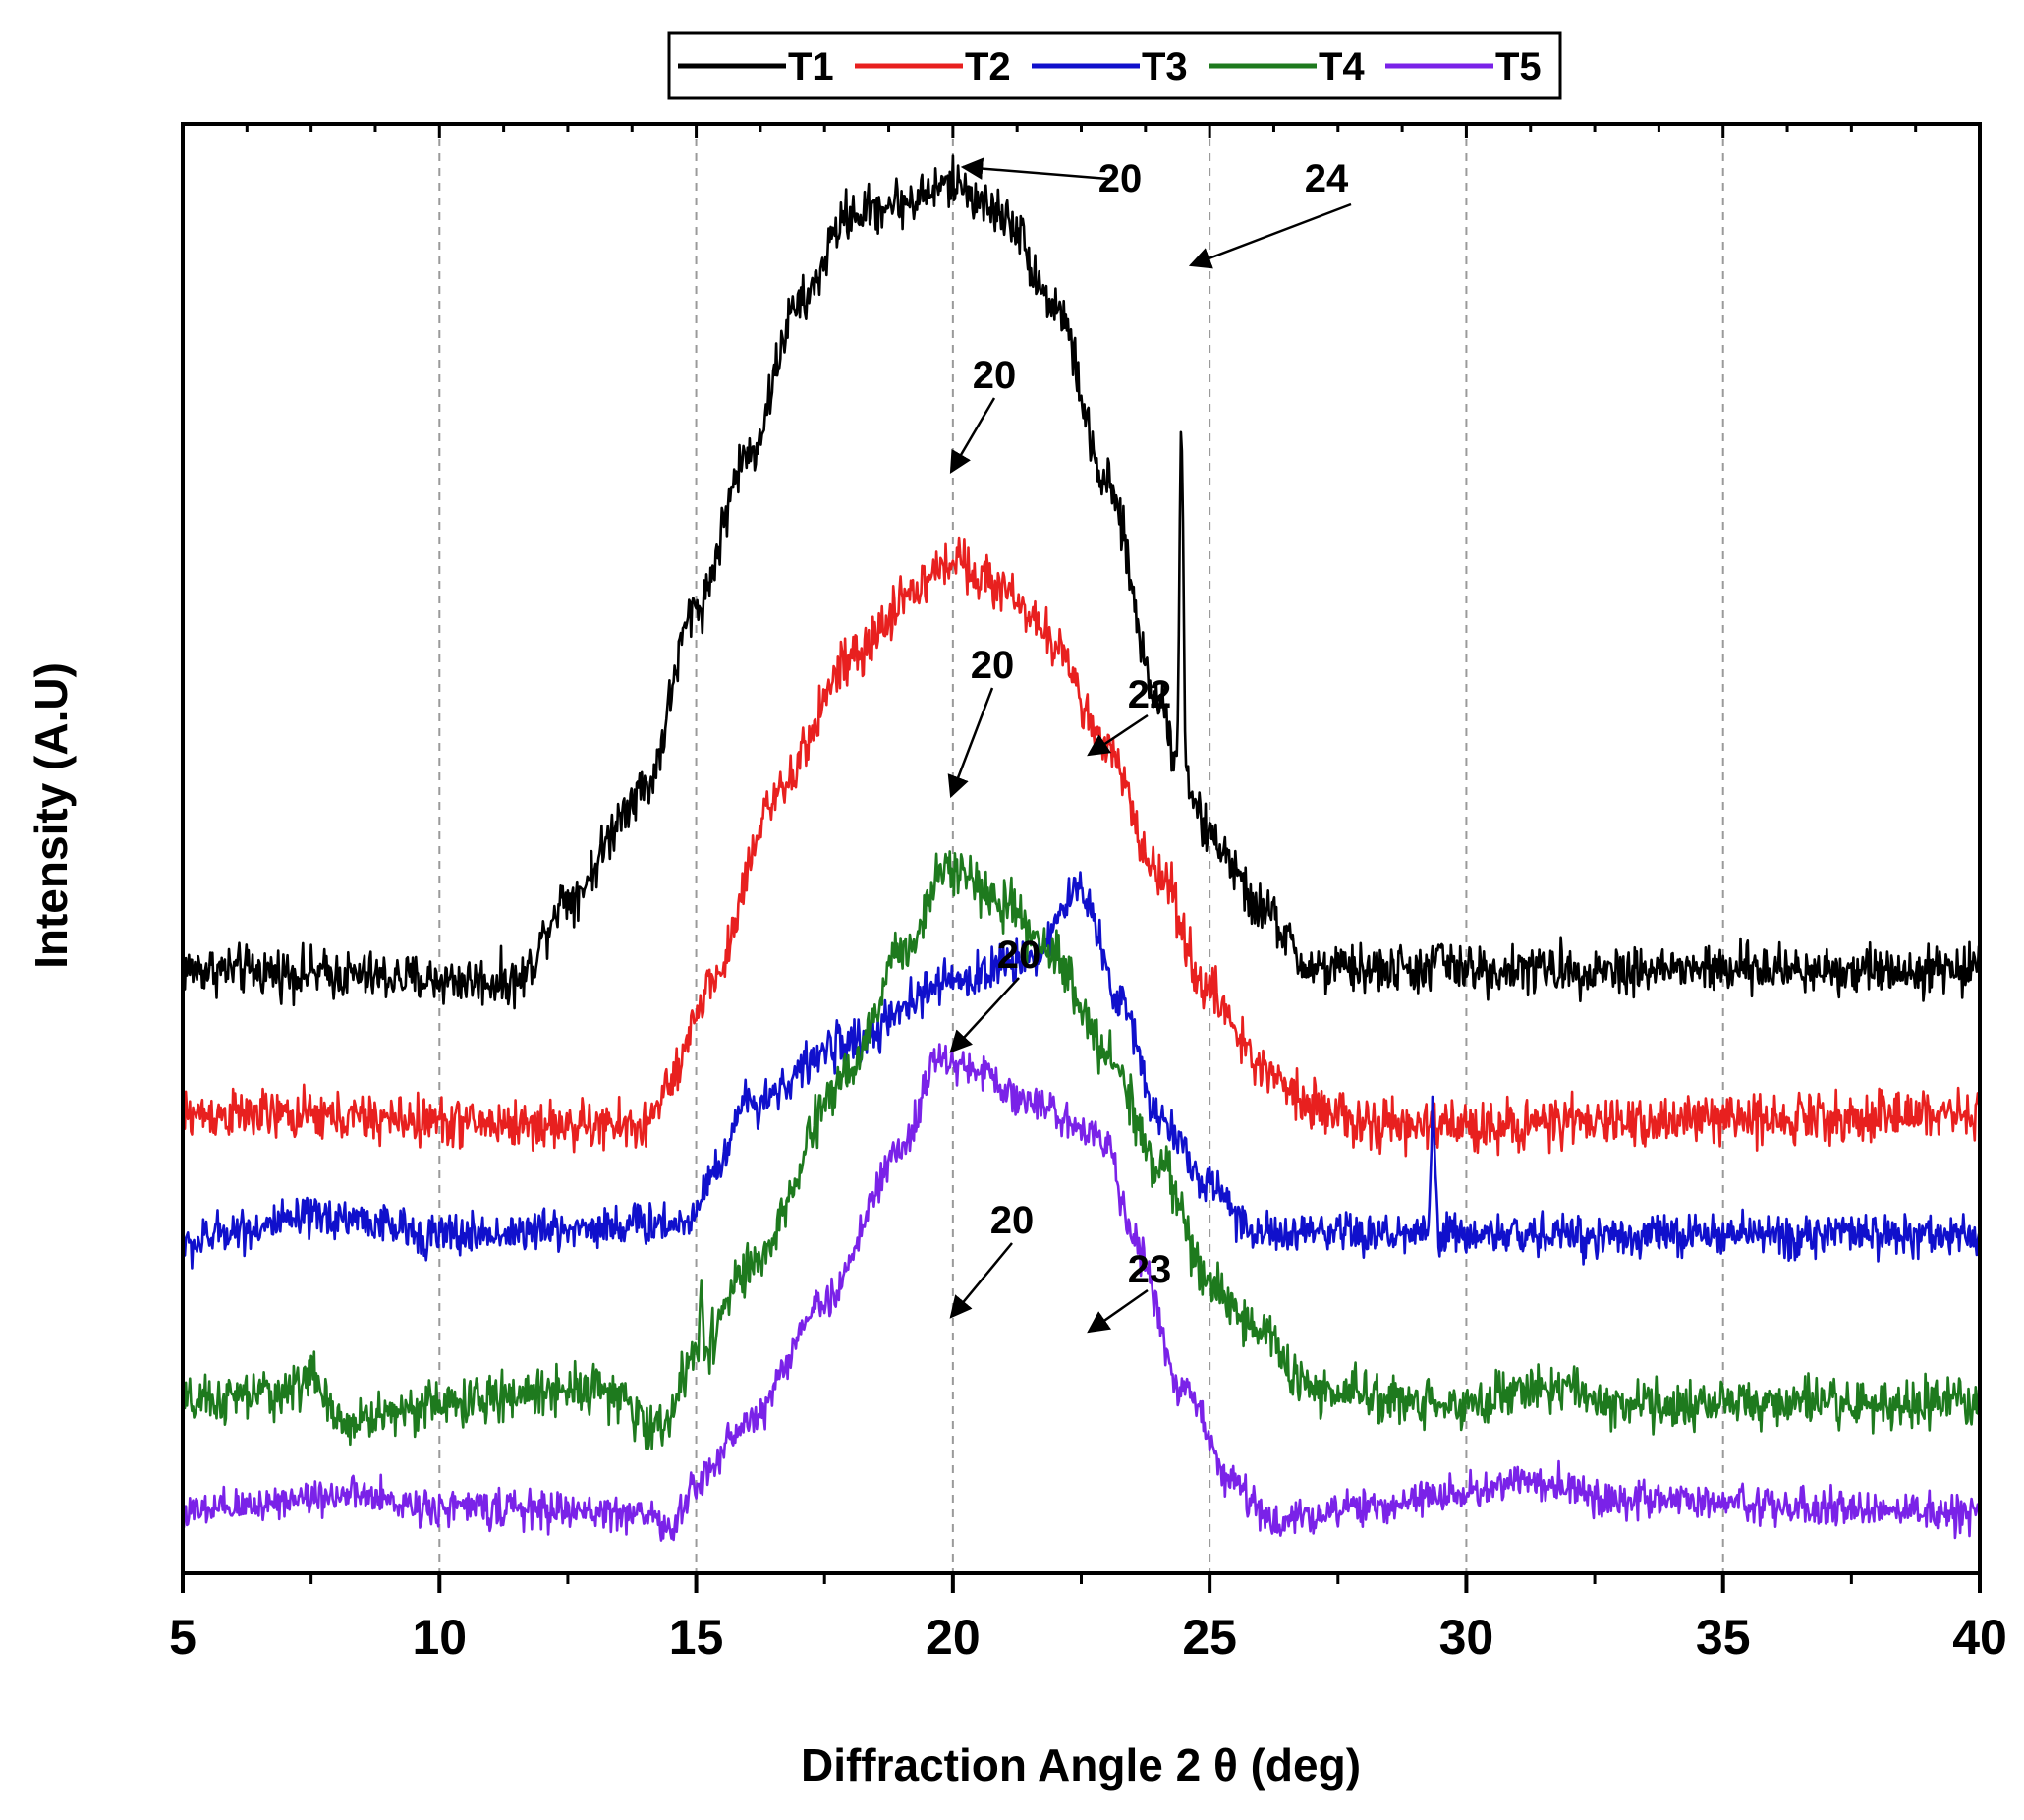 The width and height of the screenshot is (2024, 1820). I want to click on x-axis-title: Diffraction Angle 2 θ (deg), so click(1081, 1765).